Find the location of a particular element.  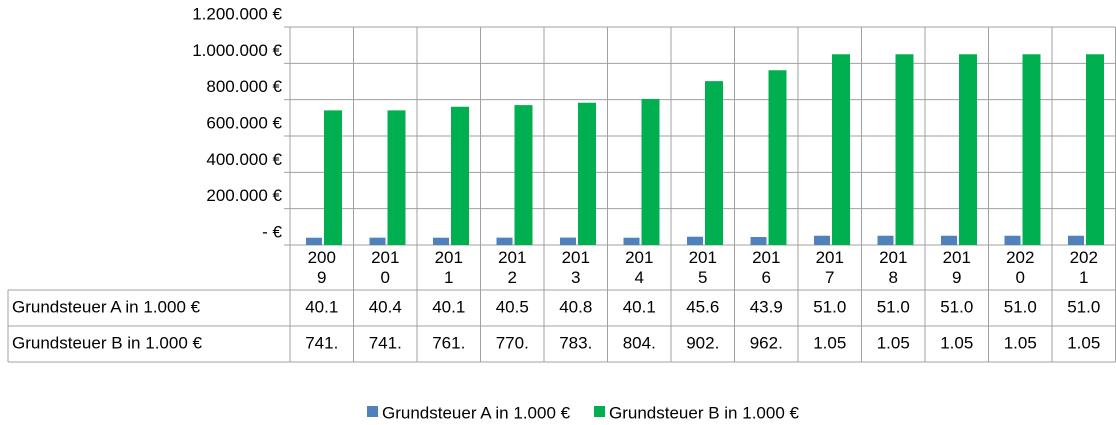

table-cell: 962. is located at coordinates (766, 342).